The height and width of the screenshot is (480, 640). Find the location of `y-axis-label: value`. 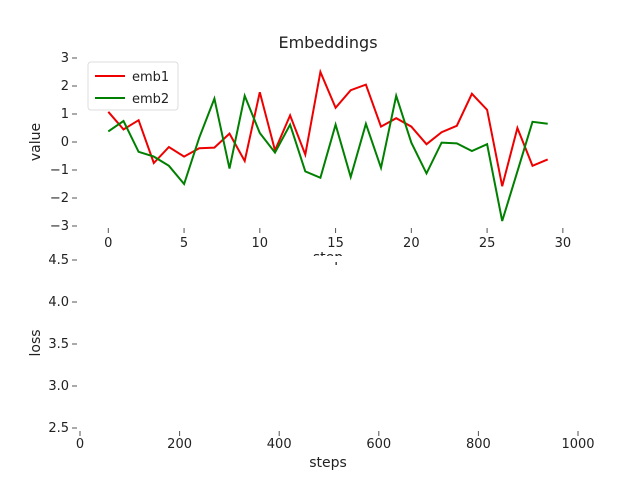

y-axis-label: value is located at coordinates (36, 142).